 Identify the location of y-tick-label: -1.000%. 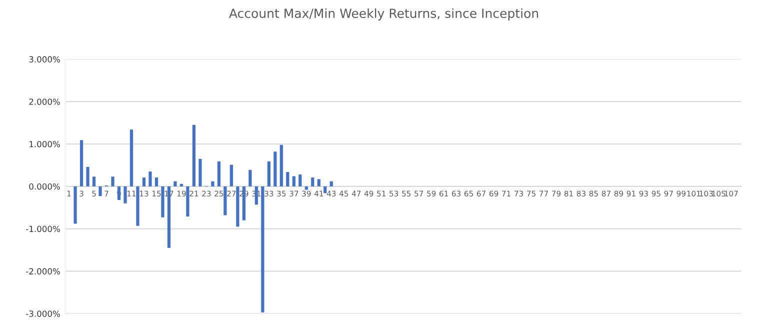
(43, 229).